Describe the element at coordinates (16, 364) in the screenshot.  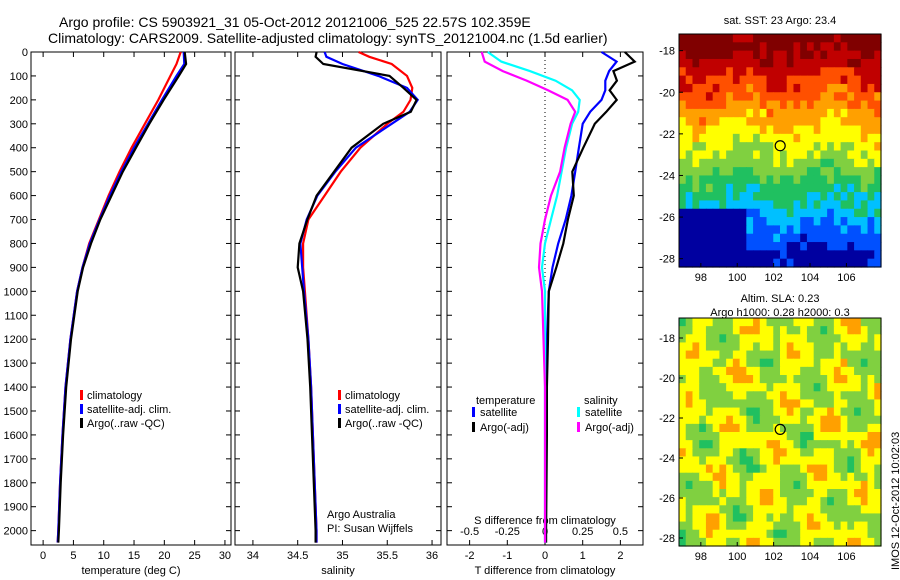
I see `depth-tick-label: 1300` at that location.